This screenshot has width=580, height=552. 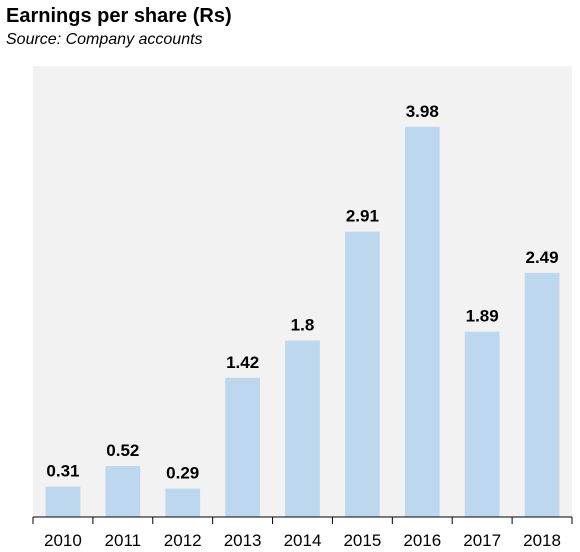 I want to click on data-label-2013: 1.42, so click(x=242, y=362).